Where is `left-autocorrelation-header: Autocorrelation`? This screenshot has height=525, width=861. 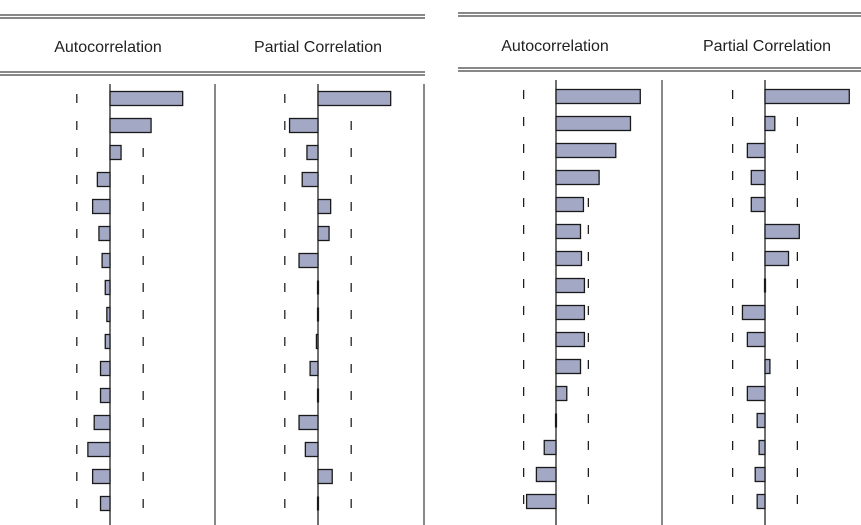
left-autocorrelation-header: Autocorrelation is located at coordinates (108, 47).